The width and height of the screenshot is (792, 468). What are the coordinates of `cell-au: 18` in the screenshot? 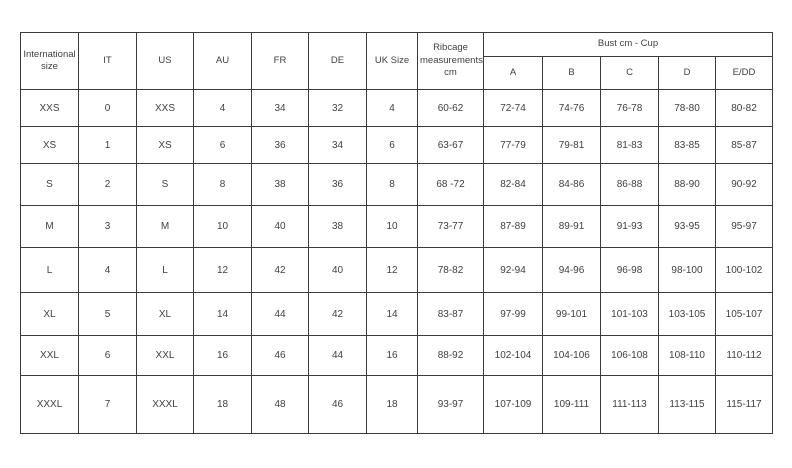 It's located at (222, 404).